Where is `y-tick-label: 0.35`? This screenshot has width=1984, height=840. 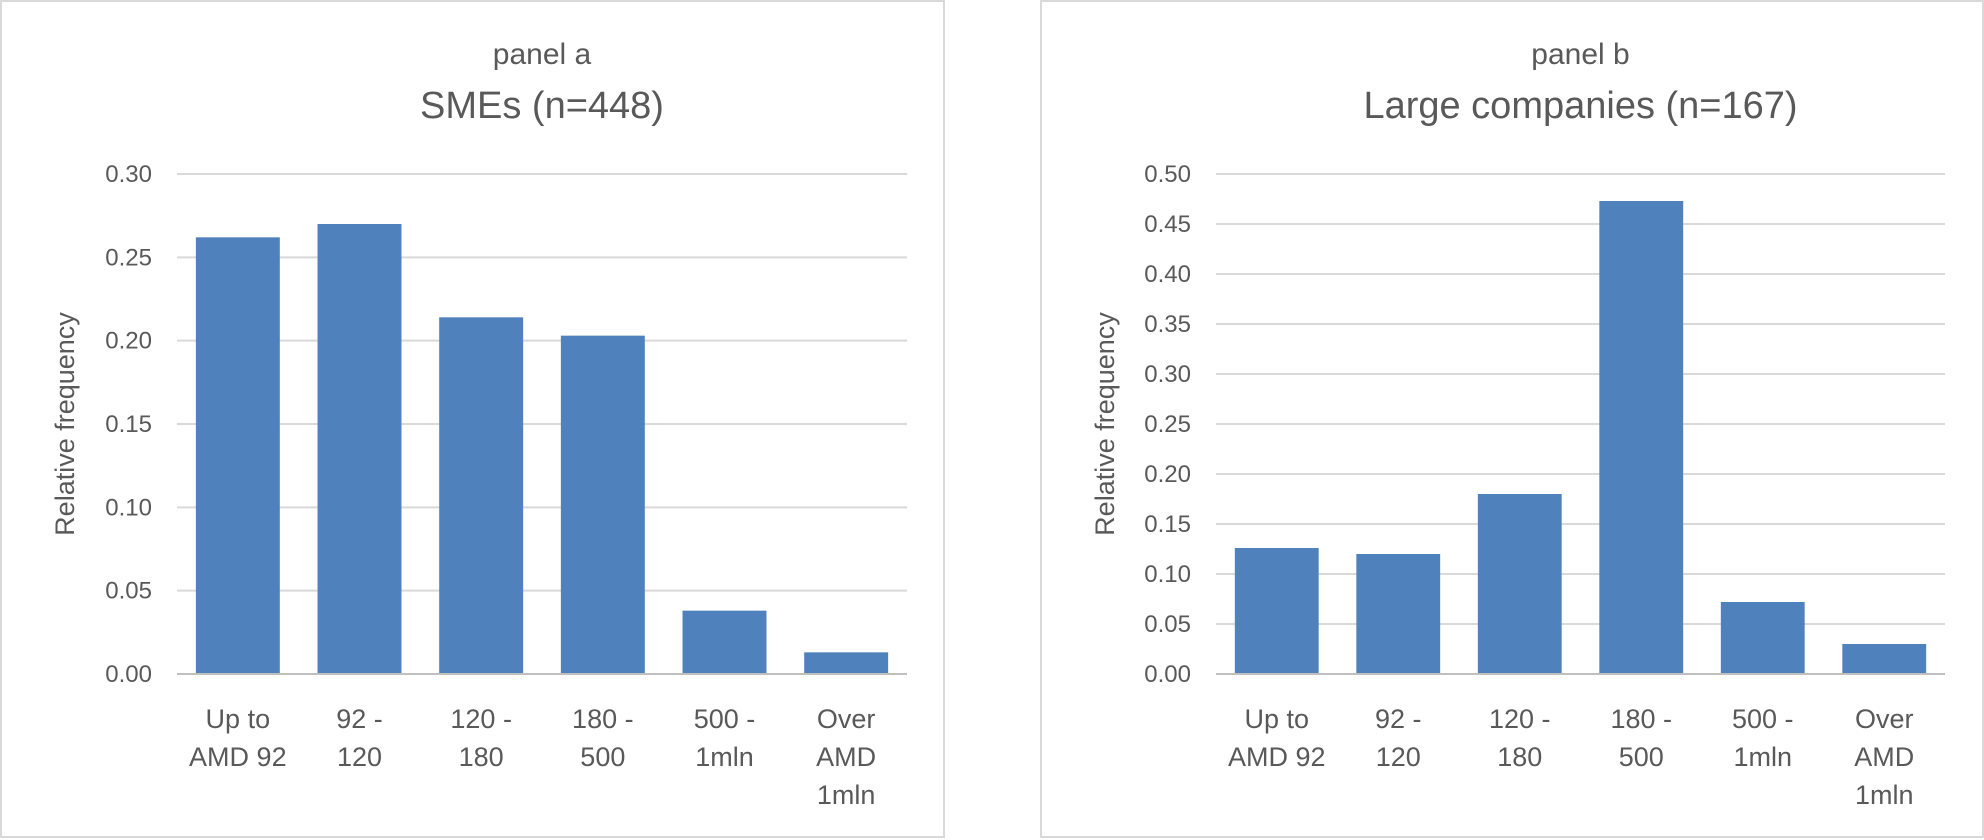 y-tick-label: 0.35 is located at coordinates (1167, 324).